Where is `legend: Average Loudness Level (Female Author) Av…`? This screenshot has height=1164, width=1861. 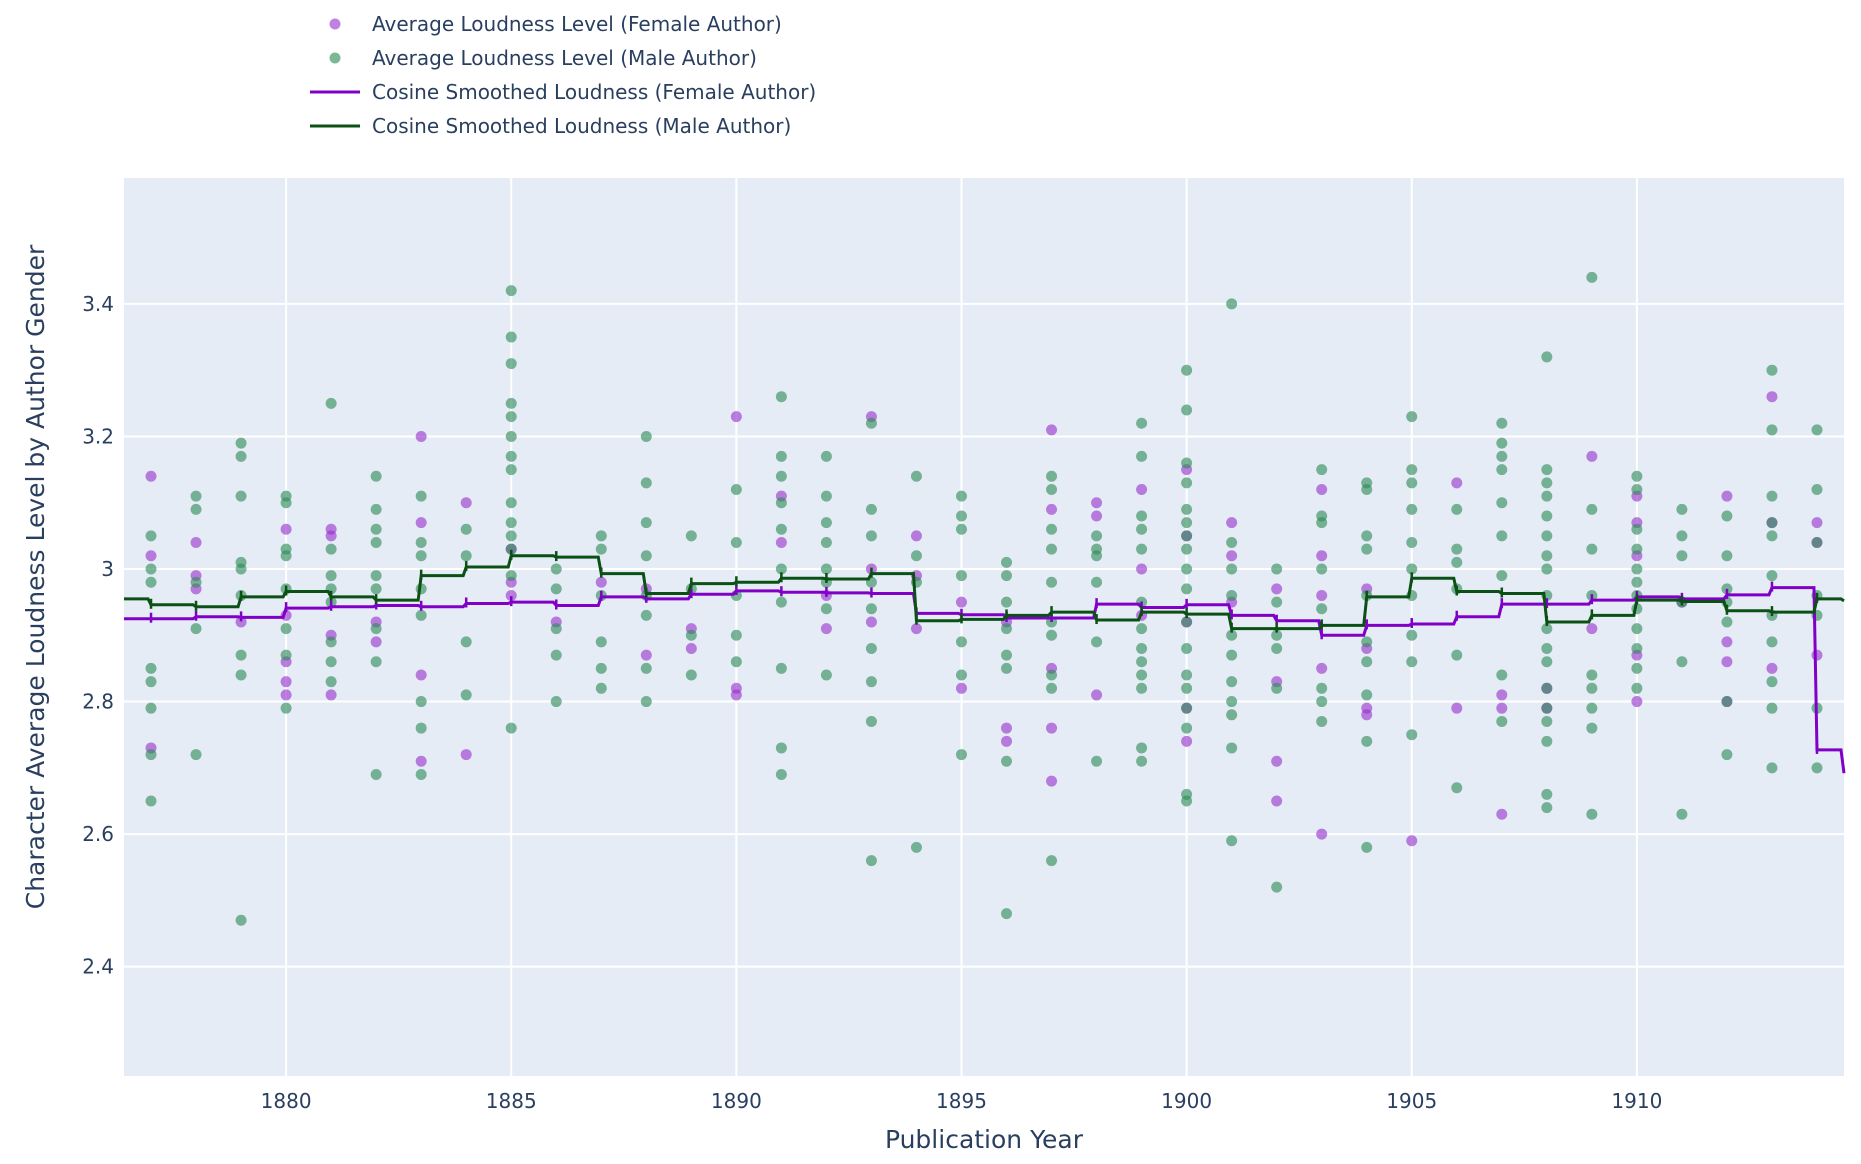 legend: Average Loudness Level (Female Author) Av… is located at coordinates (563, 75).